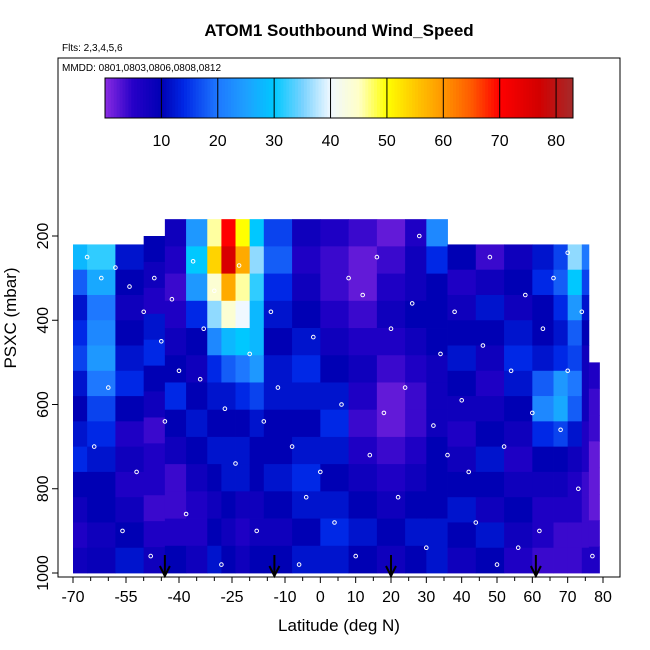 The image size is (650, 650). I want to click on y-axis-label: PSXC (mbar), so click(10, 317).